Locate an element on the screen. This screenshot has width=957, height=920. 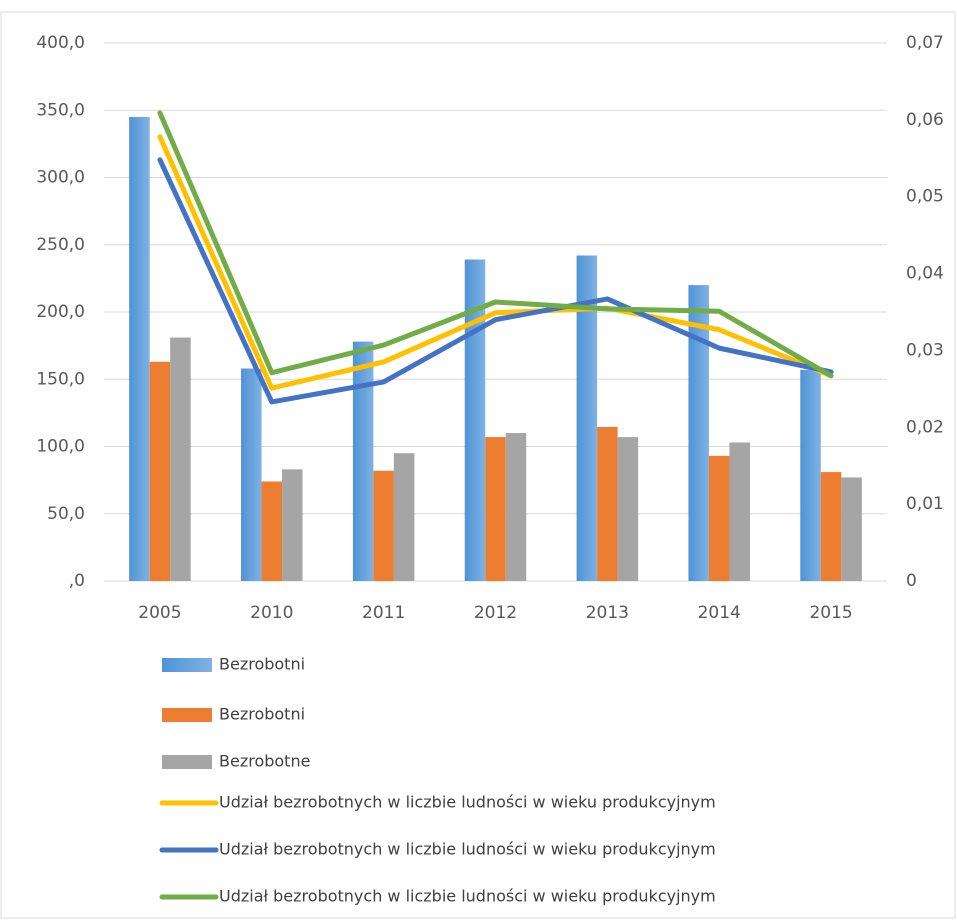
y-tick-label: 400,0 is located at coordinates (60, 43).